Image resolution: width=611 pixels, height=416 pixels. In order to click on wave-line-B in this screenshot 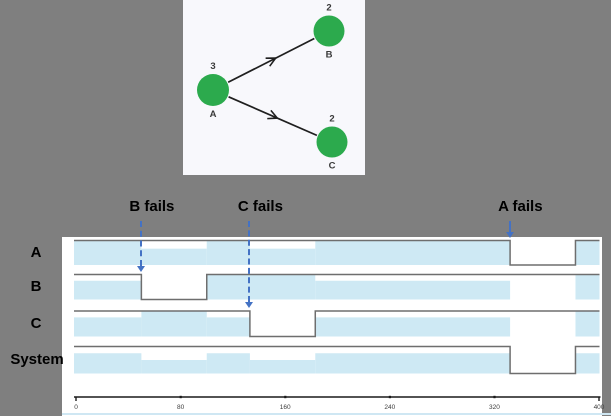, I will do `click(337, 287)`.